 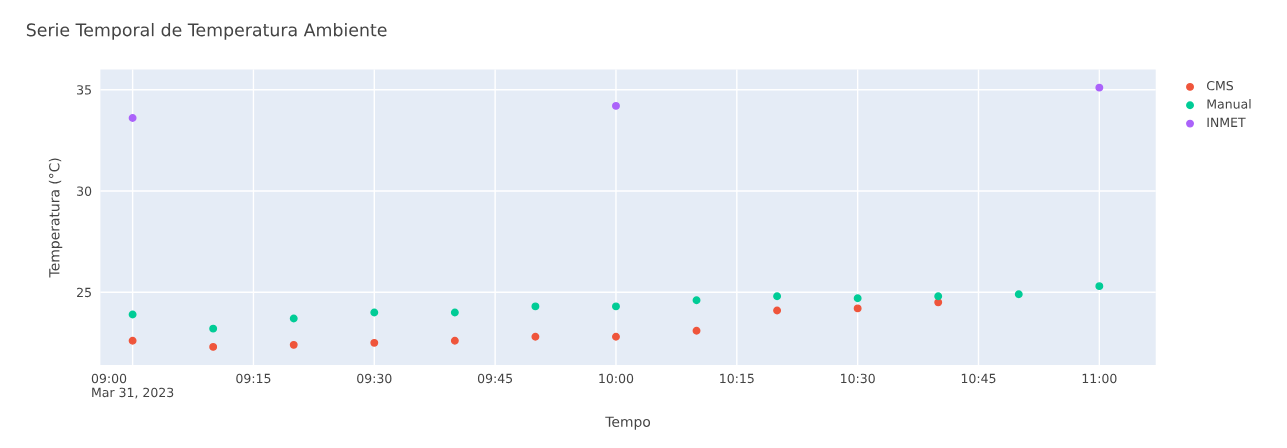 I want to click on x-tick-label: 10:45, so click(x=978, y=378).